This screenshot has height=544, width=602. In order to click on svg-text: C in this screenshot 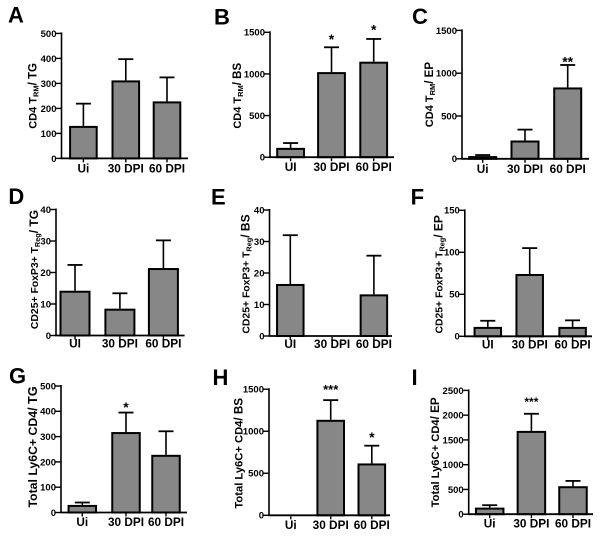, I will do `click(420, 16)`.